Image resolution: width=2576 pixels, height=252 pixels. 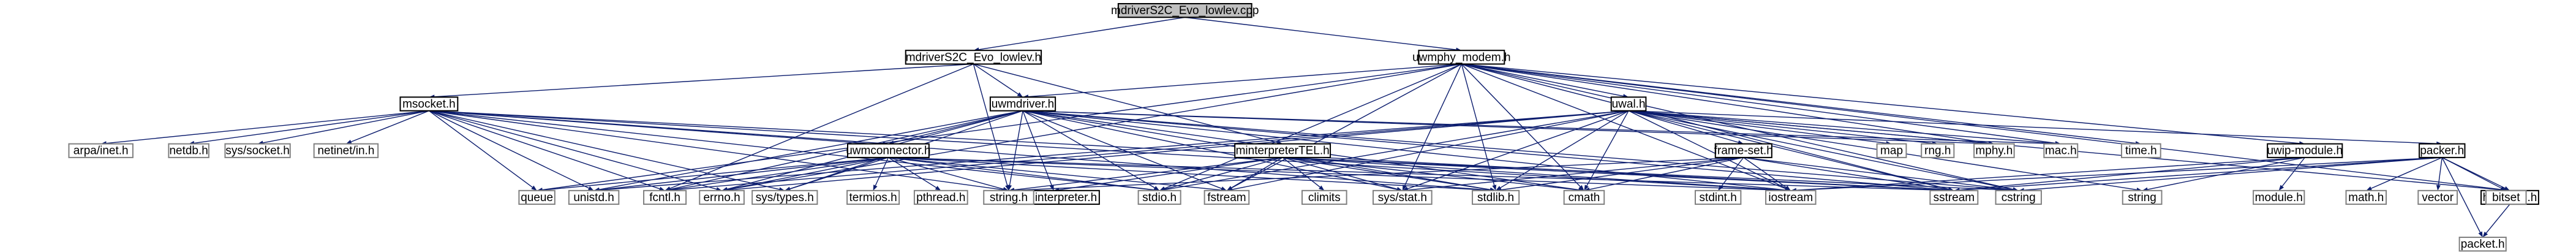 I want to click on node-uwmconnector: uwmconnector.h, so click(x=888, y=150).